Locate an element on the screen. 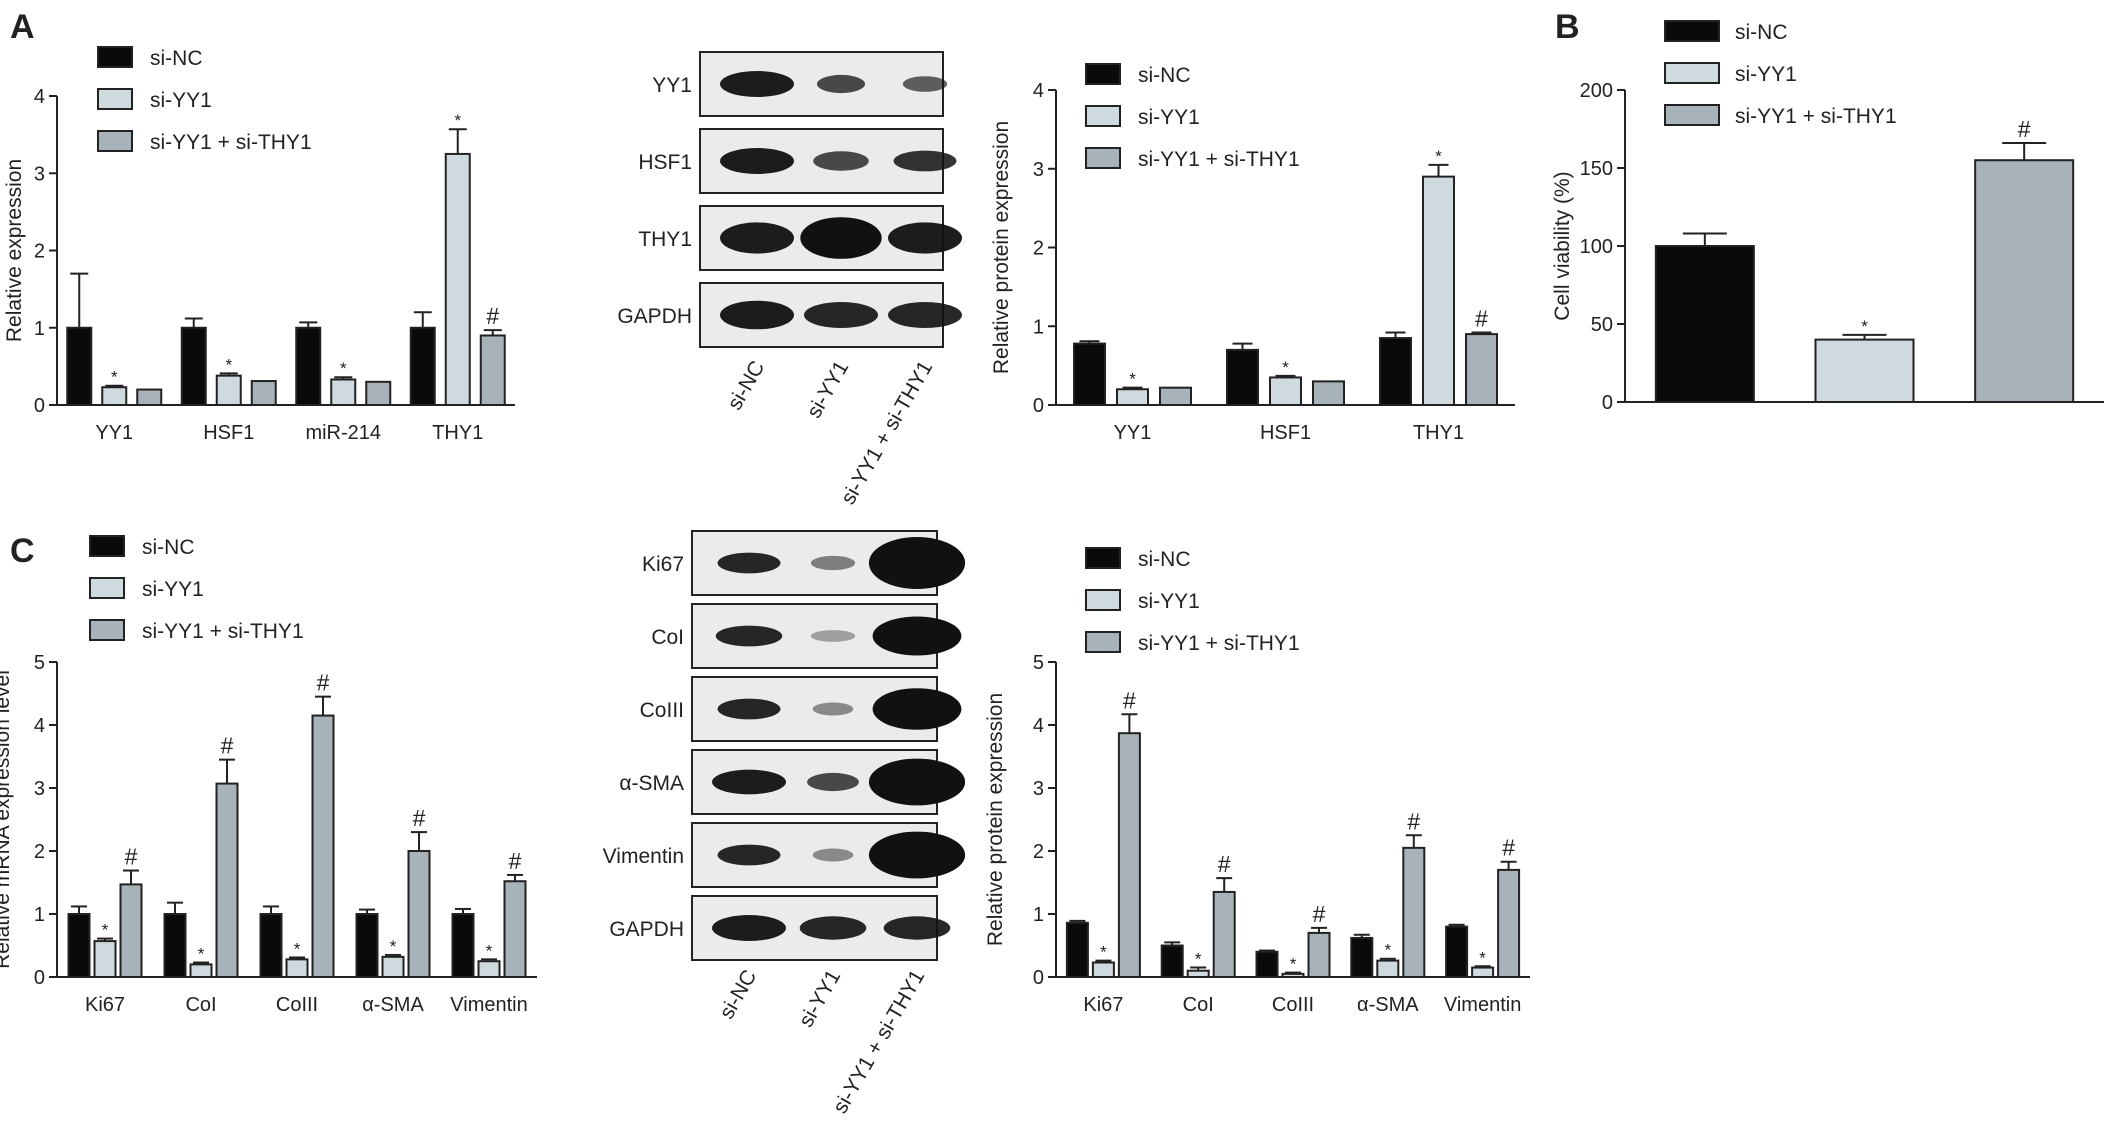 The image size is (2109, 1131). panel-label-b: B is located at coordinates (1567, 27).